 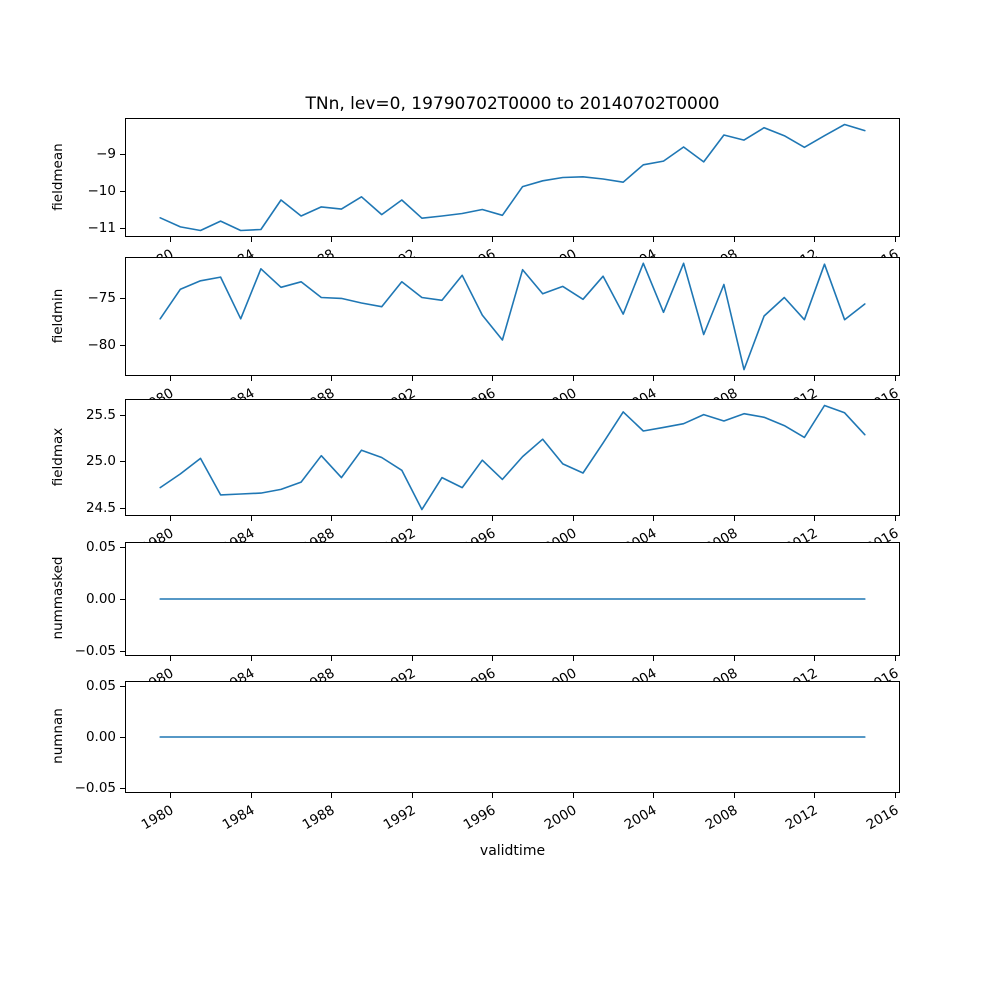 I want to click on y-tick-label: 0.00, so click(x=100, y=737).